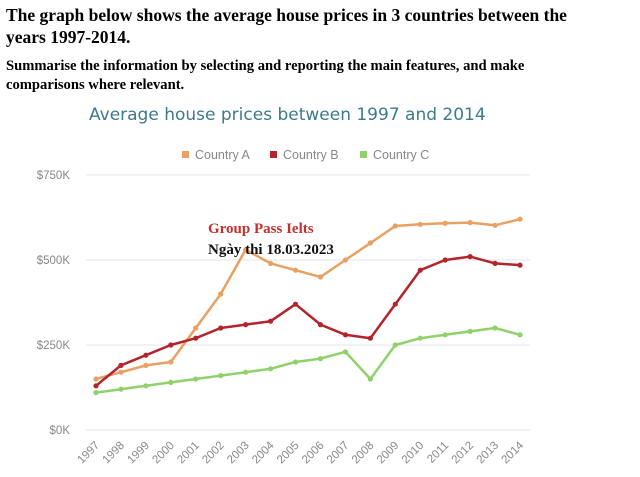 Image resolution: width=640 pixels, height=477 pixels. What do you see at coordinates (363, 453) in the screenshot?
I see `x-tick-label: 2008` at bounding box center [363, 453].